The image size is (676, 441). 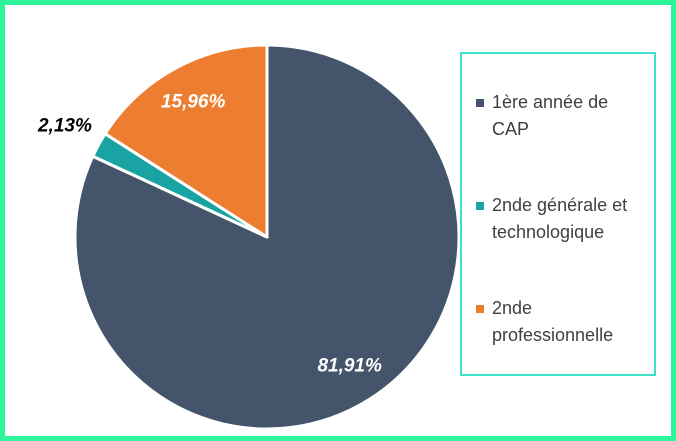 What do you see at coordinates (560, 218) in the screenshot?
I see `legend-label: 2nde générale et technologique` at bounding box center [560, 218].